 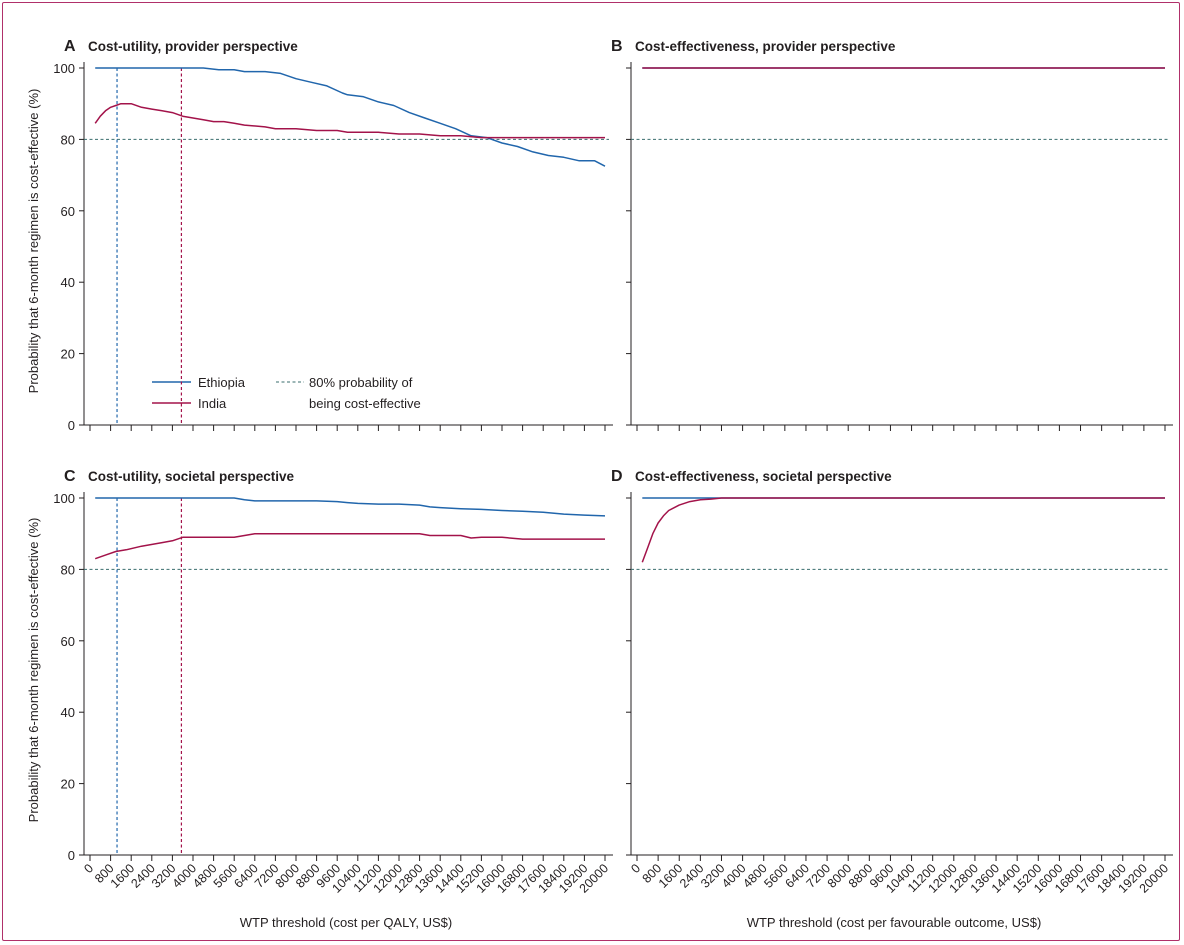 What do you see at coordinates (617, 46) in the screenshot?
I see `panel-letter: B` at bounding box center [617, 46].